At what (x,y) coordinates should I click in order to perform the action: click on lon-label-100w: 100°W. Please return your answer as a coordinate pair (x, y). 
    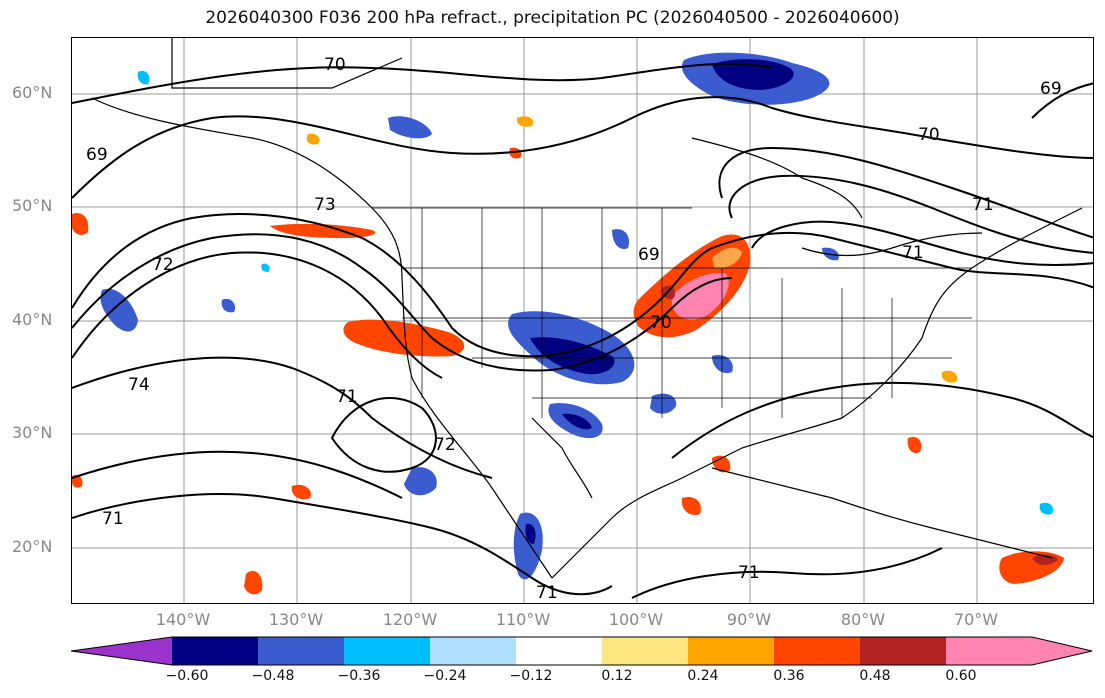
    Looking at the image, I should click on (636, 619).